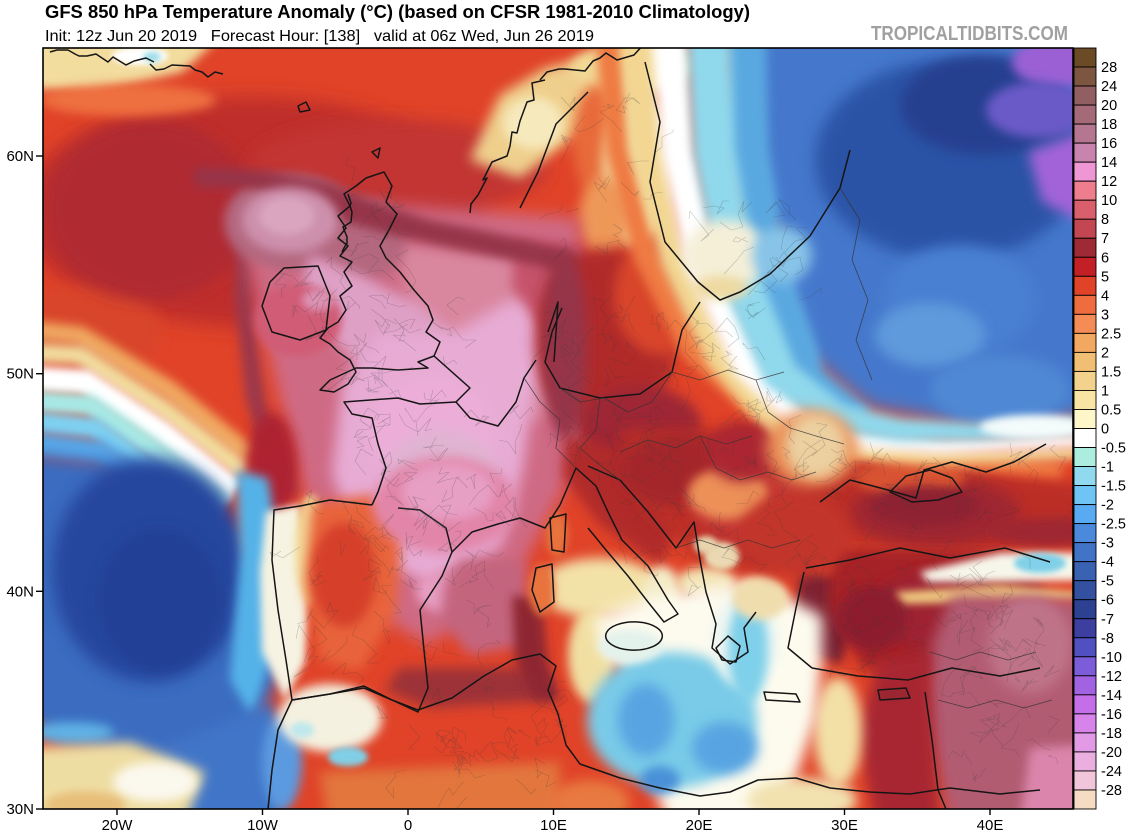  What do you see at coordinates (1105, 258) in the screenshot?
I see `svg-text: 6` at bounding box center [1105, 258].